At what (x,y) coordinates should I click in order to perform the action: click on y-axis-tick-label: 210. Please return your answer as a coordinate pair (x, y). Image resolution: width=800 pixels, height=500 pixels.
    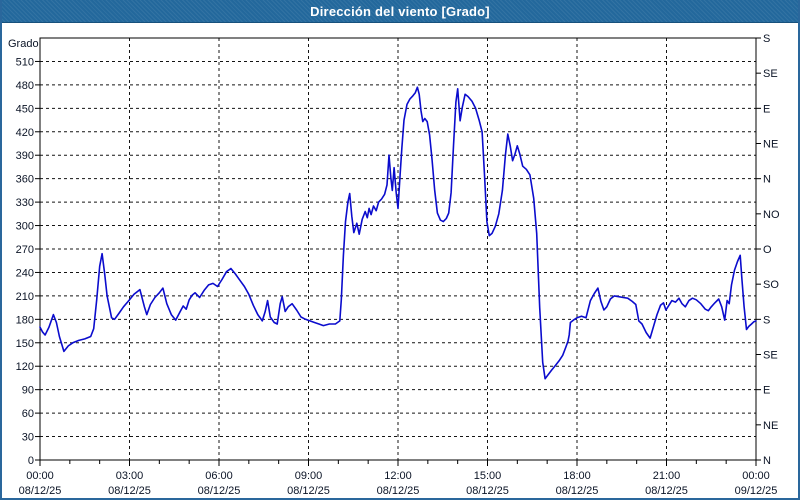
    Looking at the image, I should click on (25, 297).